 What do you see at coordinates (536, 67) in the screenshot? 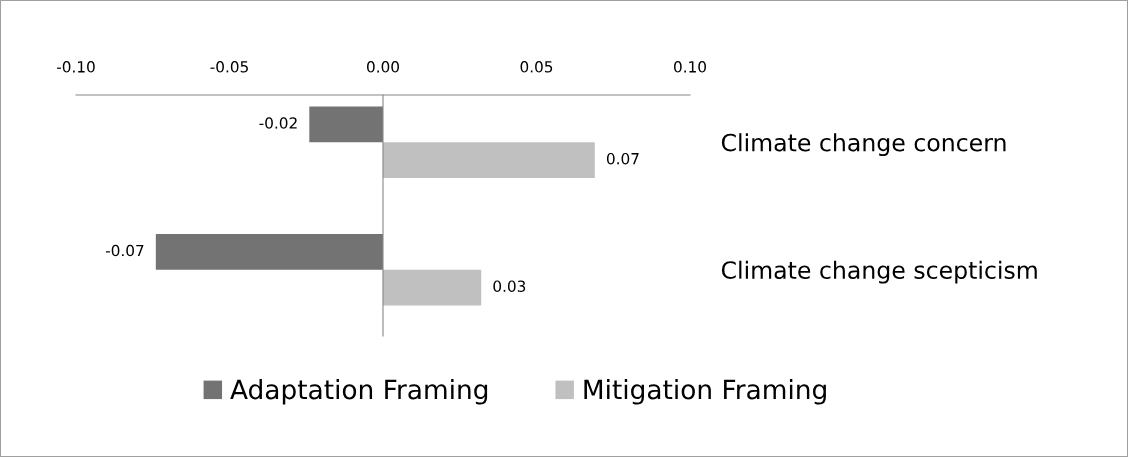
I see `x-tick-label: 0.05` at bounding box center [536, 67].